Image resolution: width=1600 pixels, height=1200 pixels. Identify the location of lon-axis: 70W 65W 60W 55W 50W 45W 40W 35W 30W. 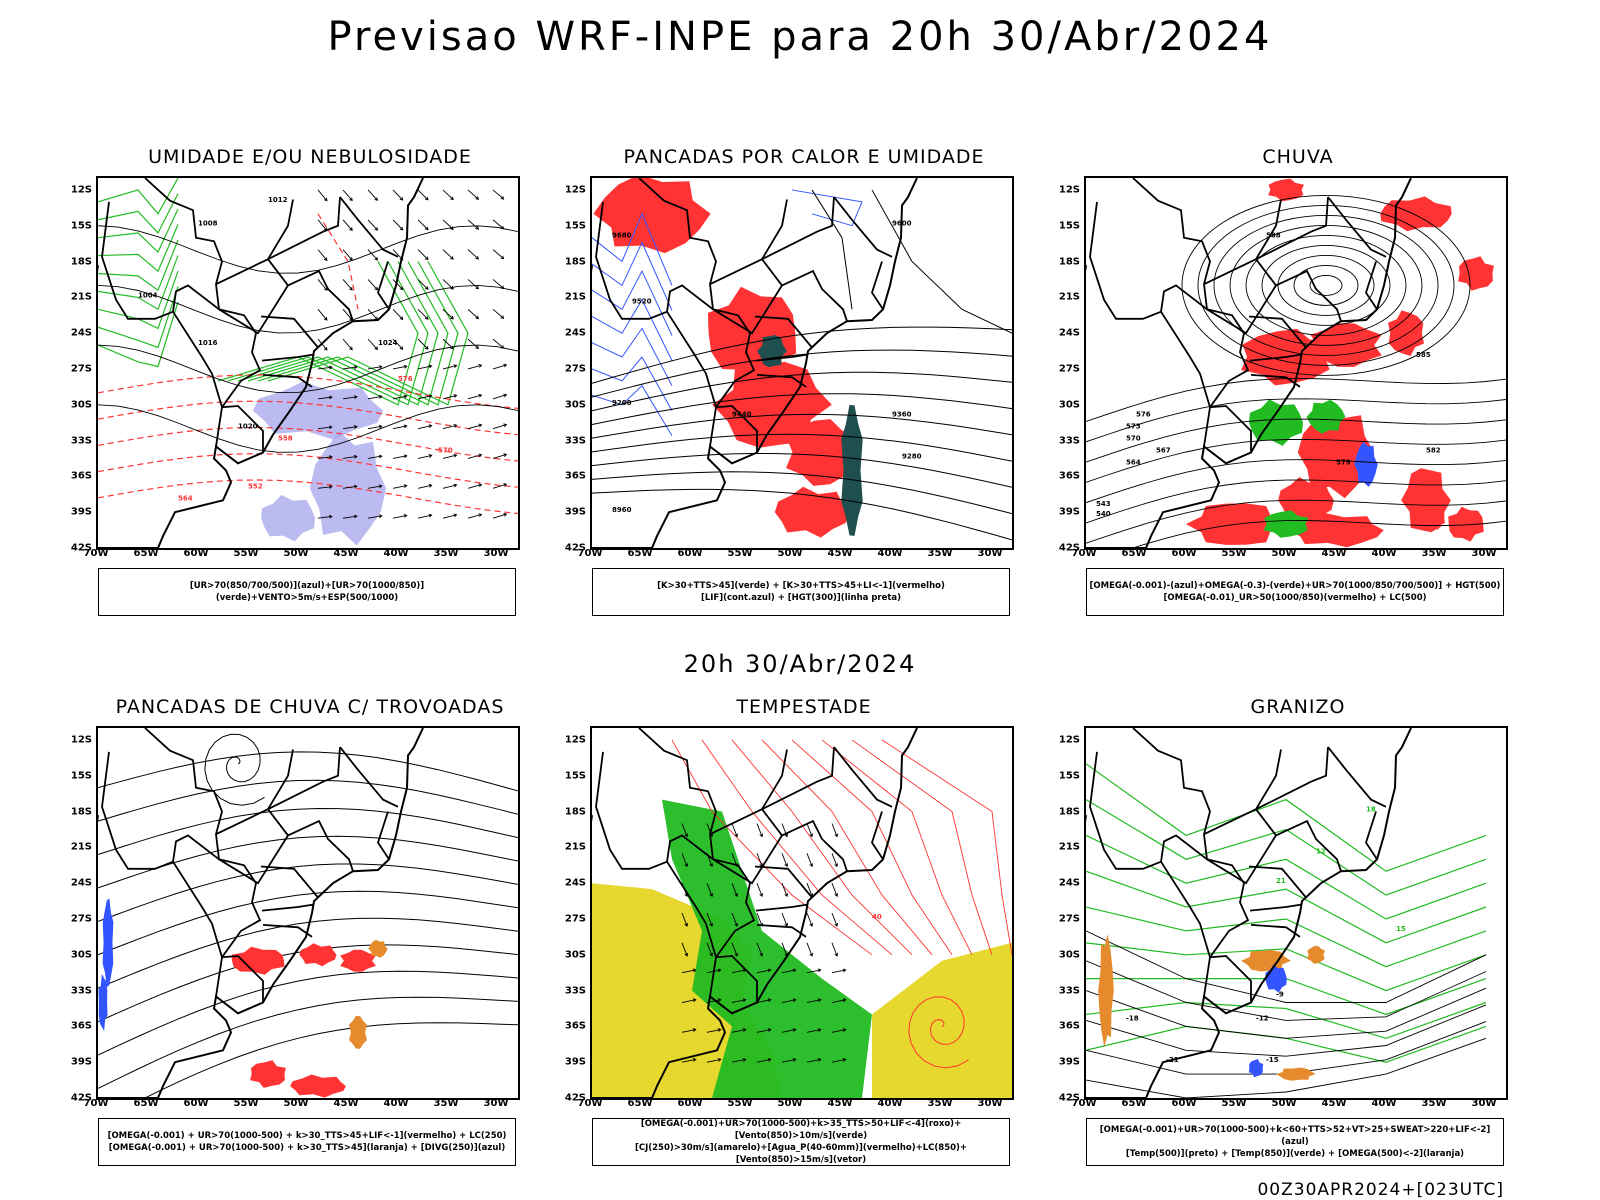
(1290, 555).